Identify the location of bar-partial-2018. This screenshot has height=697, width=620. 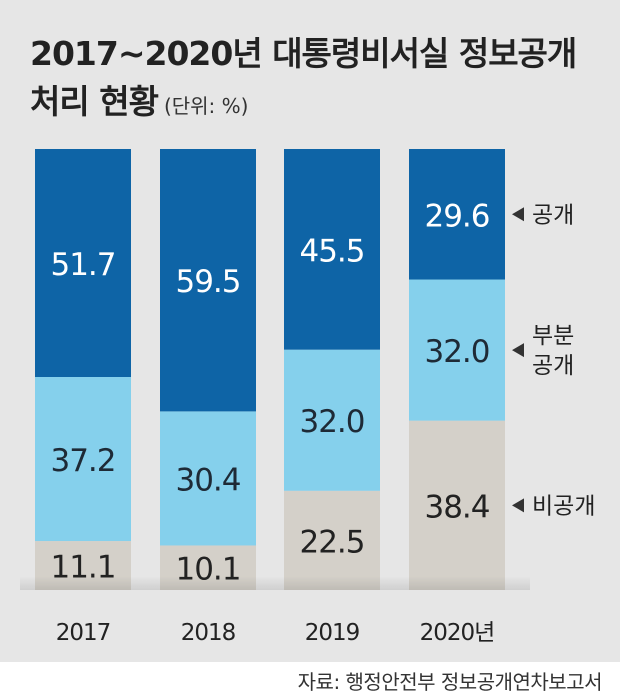
(208, 478).